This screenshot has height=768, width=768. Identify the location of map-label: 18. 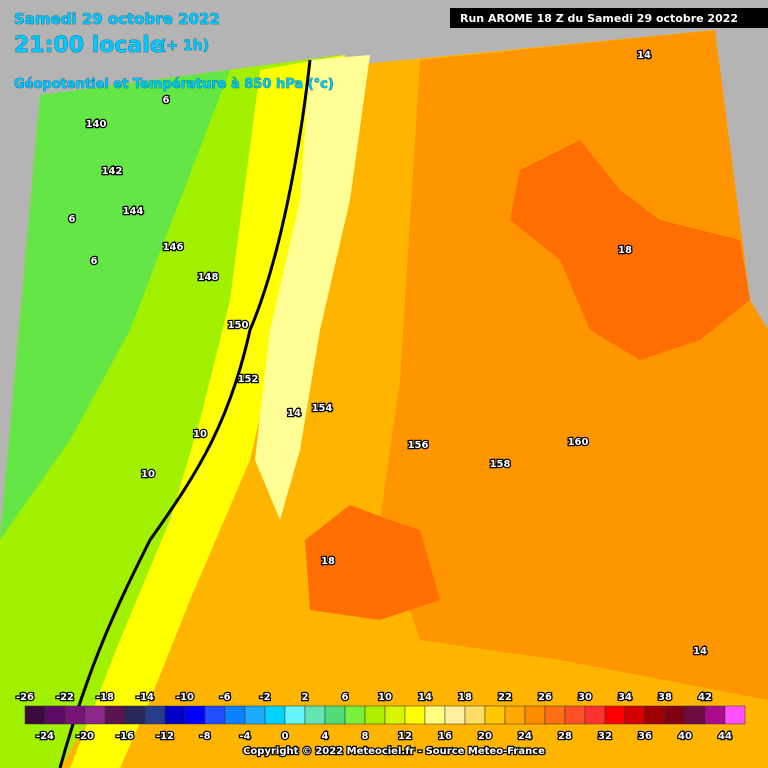
(328, 561).